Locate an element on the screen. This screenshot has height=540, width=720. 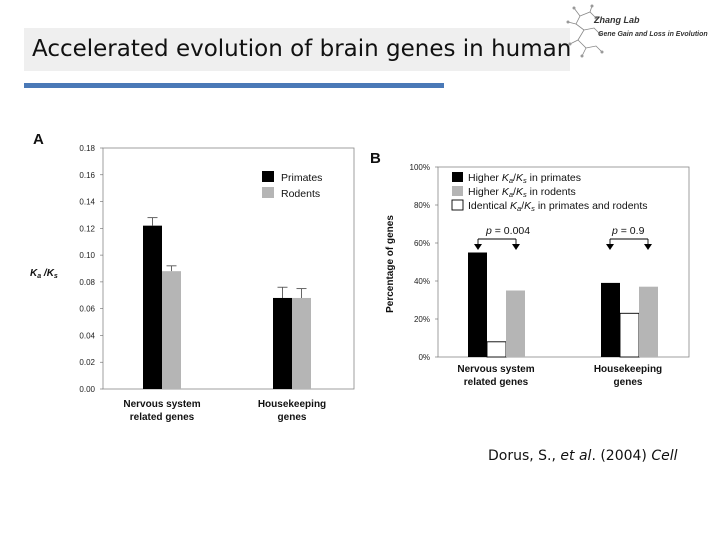
panel-b-ytick-label: 100% is located at coordinates (420, 167).